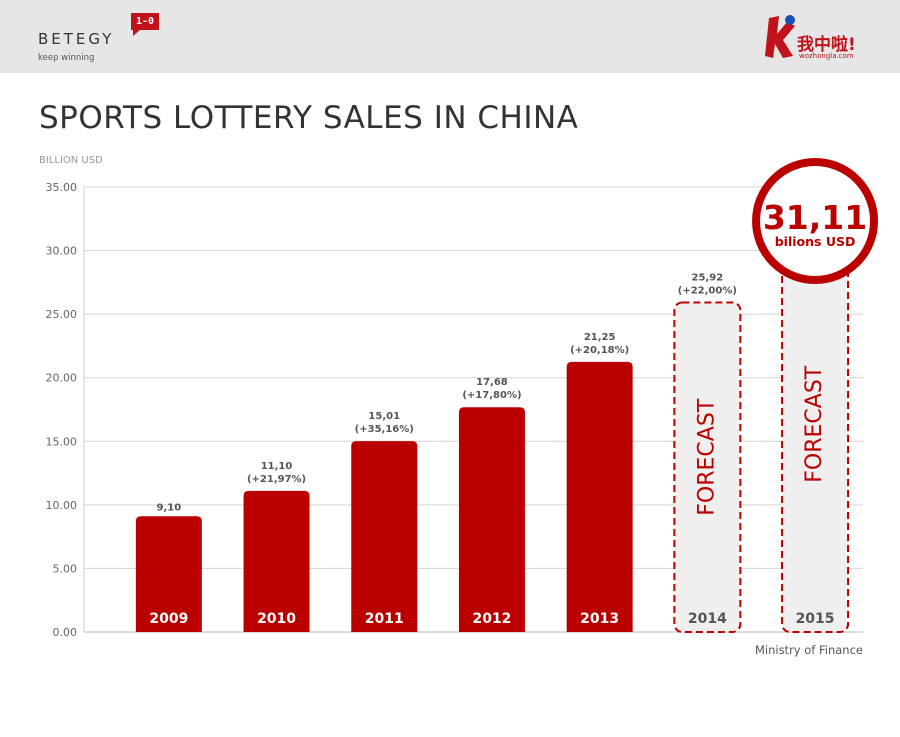 This screenshot has width=900, height=737. Describe the element at coordinates (62, 187) in the screenshot. I see `y-tick-label: 35.00` at that location.